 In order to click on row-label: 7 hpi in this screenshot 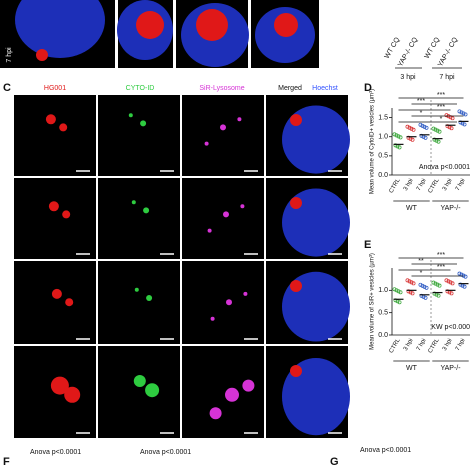, I will do `click(9, 55)`.